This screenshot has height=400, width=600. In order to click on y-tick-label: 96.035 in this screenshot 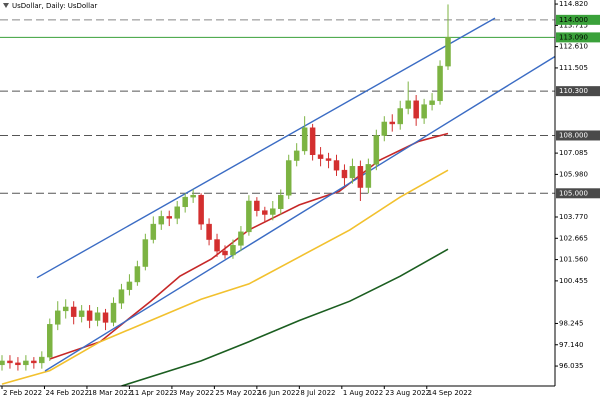, I will do `click(571, 366)`.